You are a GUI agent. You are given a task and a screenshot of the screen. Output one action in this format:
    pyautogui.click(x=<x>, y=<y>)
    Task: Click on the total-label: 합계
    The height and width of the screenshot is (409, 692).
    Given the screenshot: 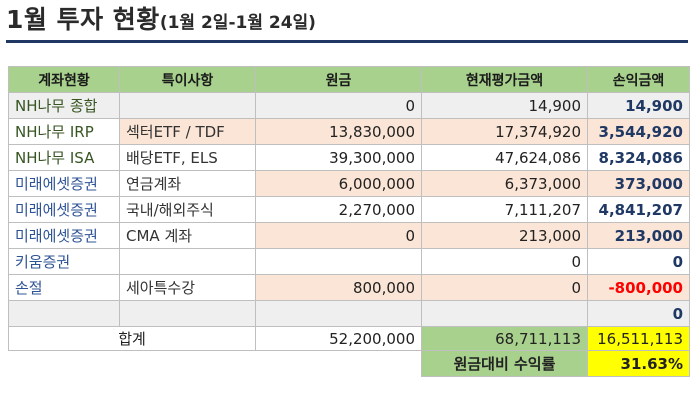 What is the action you would take?
    pyautogui.click(x=132, y=338)
    